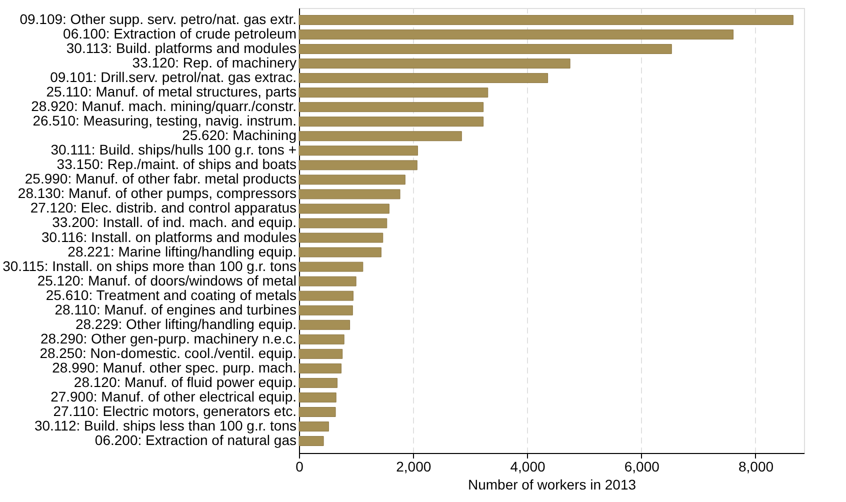  What do you see at coordinates (173, 150) in the screenshot?
I see `y-tick-label: 30.111: Build. ships/hulls 100 g.r. tons +` at bounding box center [173, 150].